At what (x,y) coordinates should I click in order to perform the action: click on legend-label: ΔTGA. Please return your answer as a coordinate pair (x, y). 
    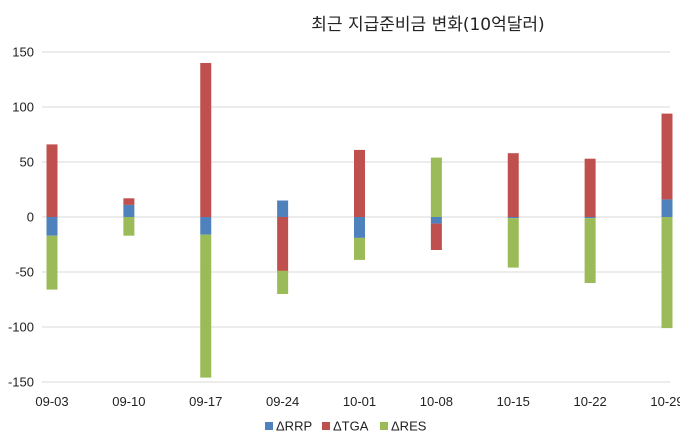
    Looking at the image, I should click on (351, 426).